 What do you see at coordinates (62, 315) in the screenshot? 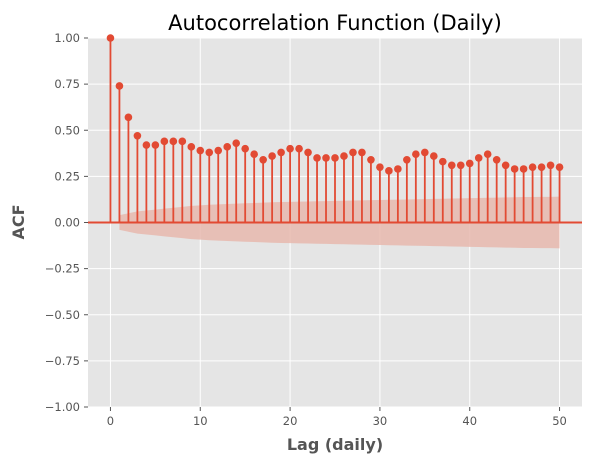
I see `y-tick-label: −0.50` at bounding box center [62, 315].